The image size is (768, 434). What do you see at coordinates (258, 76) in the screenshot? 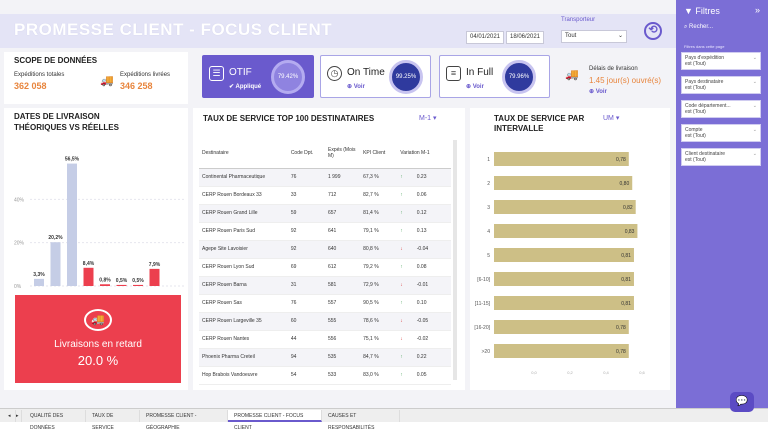
I see `kpi-card-otif: ☰ OTIF ✔ Appliqué 79.42%` at bounding box center [258, 76].